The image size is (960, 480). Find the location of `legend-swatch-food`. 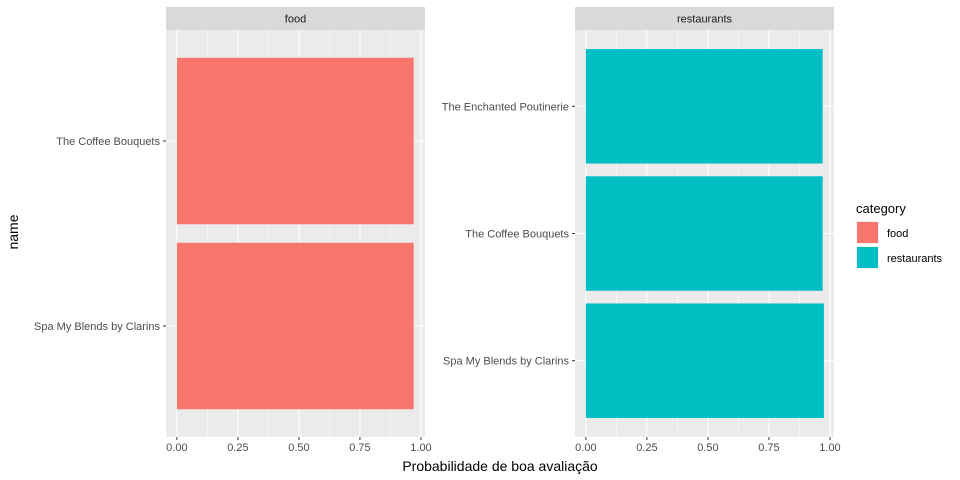

legend-swatch-food is located at coordinates (867, 232).